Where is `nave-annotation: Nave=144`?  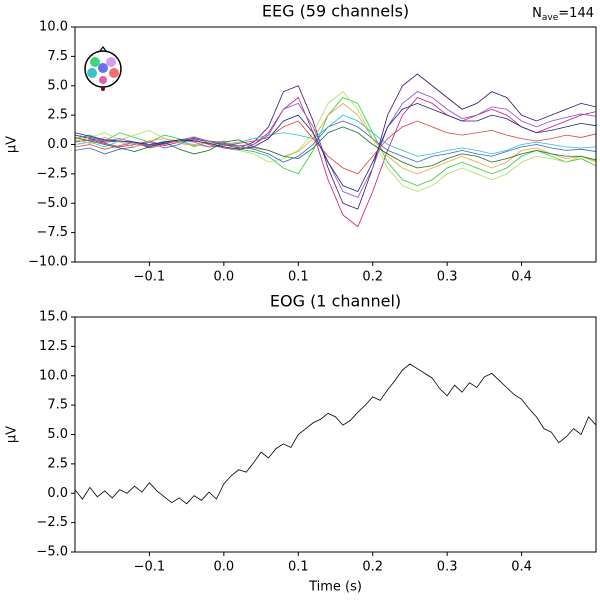
nave-annotation: Nave=144 is located at coordinates (563, 14).